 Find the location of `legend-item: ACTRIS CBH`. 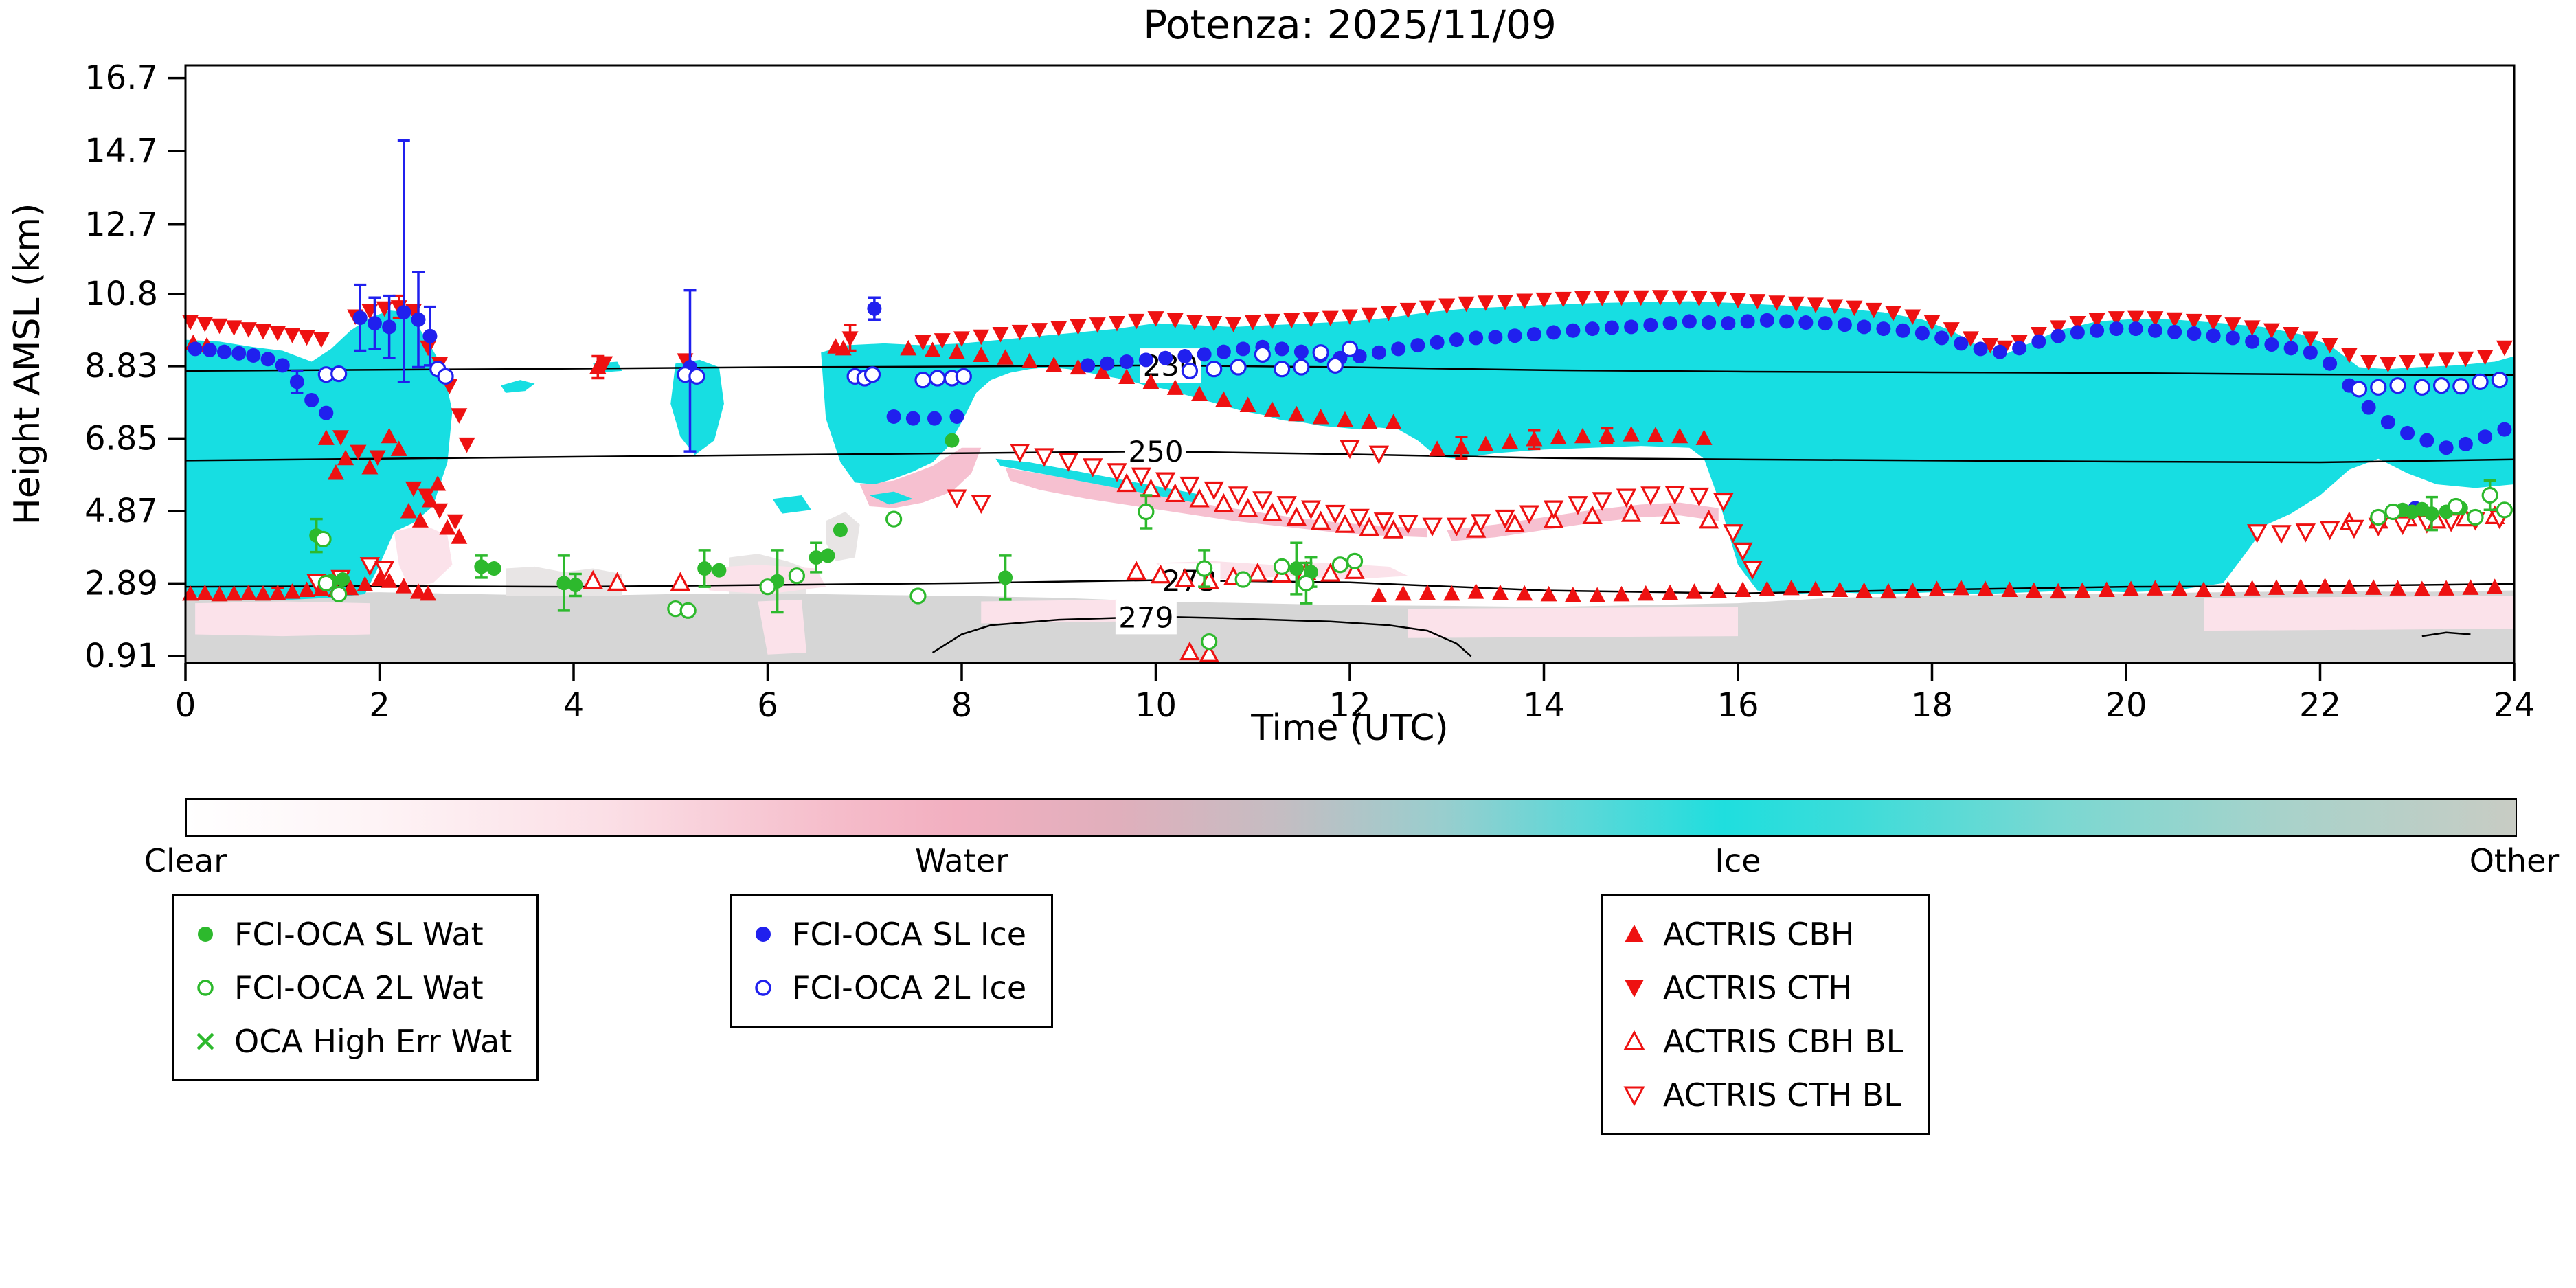

legend-item: ACTRIS CBH is located at coordinates (1761, 934).